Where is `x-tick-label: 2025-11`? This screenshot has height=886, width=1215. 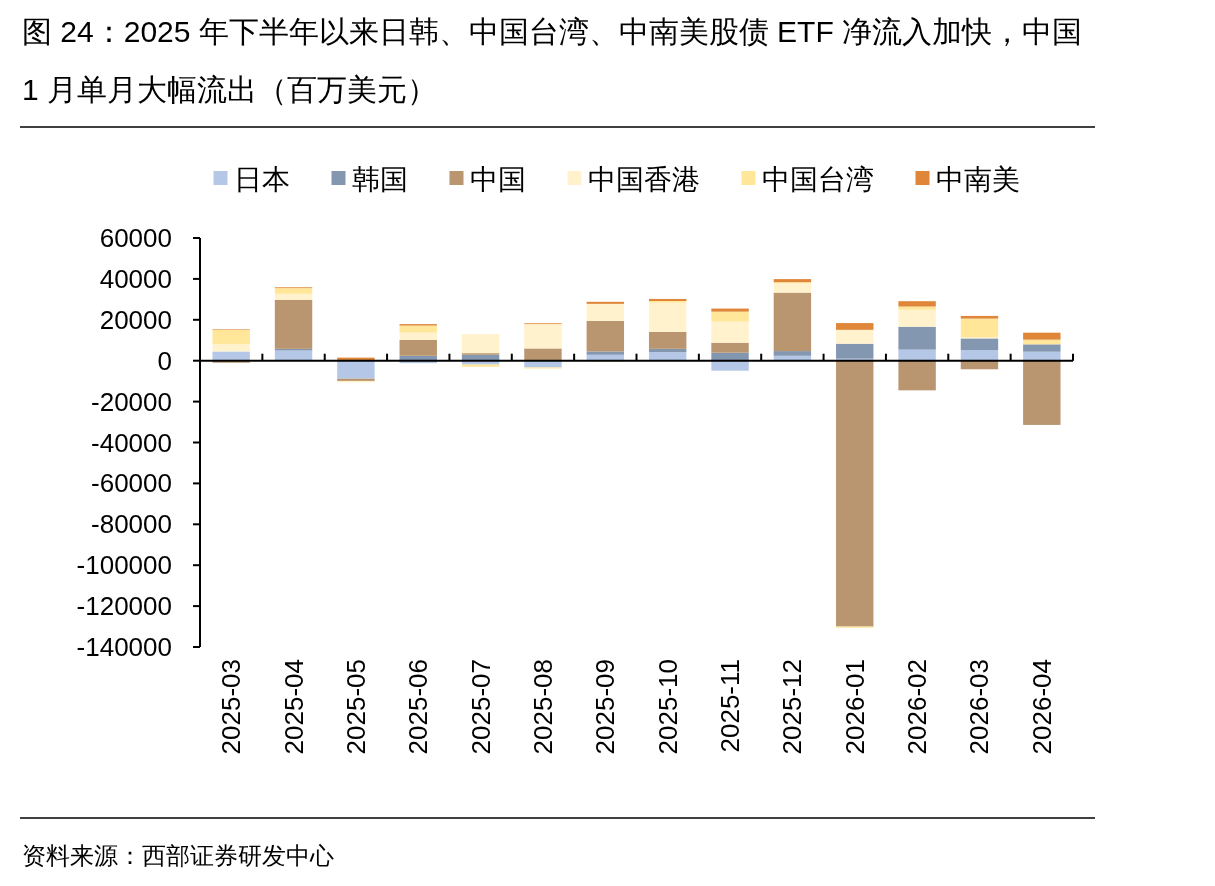 x-tick-label: 2025-11 is located at coordinates (730, 706).